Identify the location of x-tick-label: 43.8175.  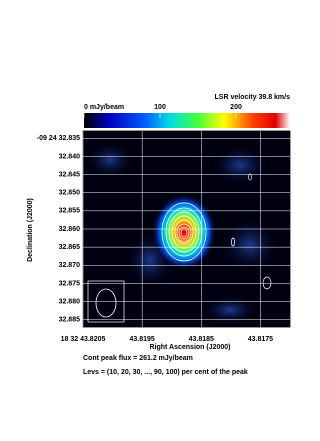
(260, 339).